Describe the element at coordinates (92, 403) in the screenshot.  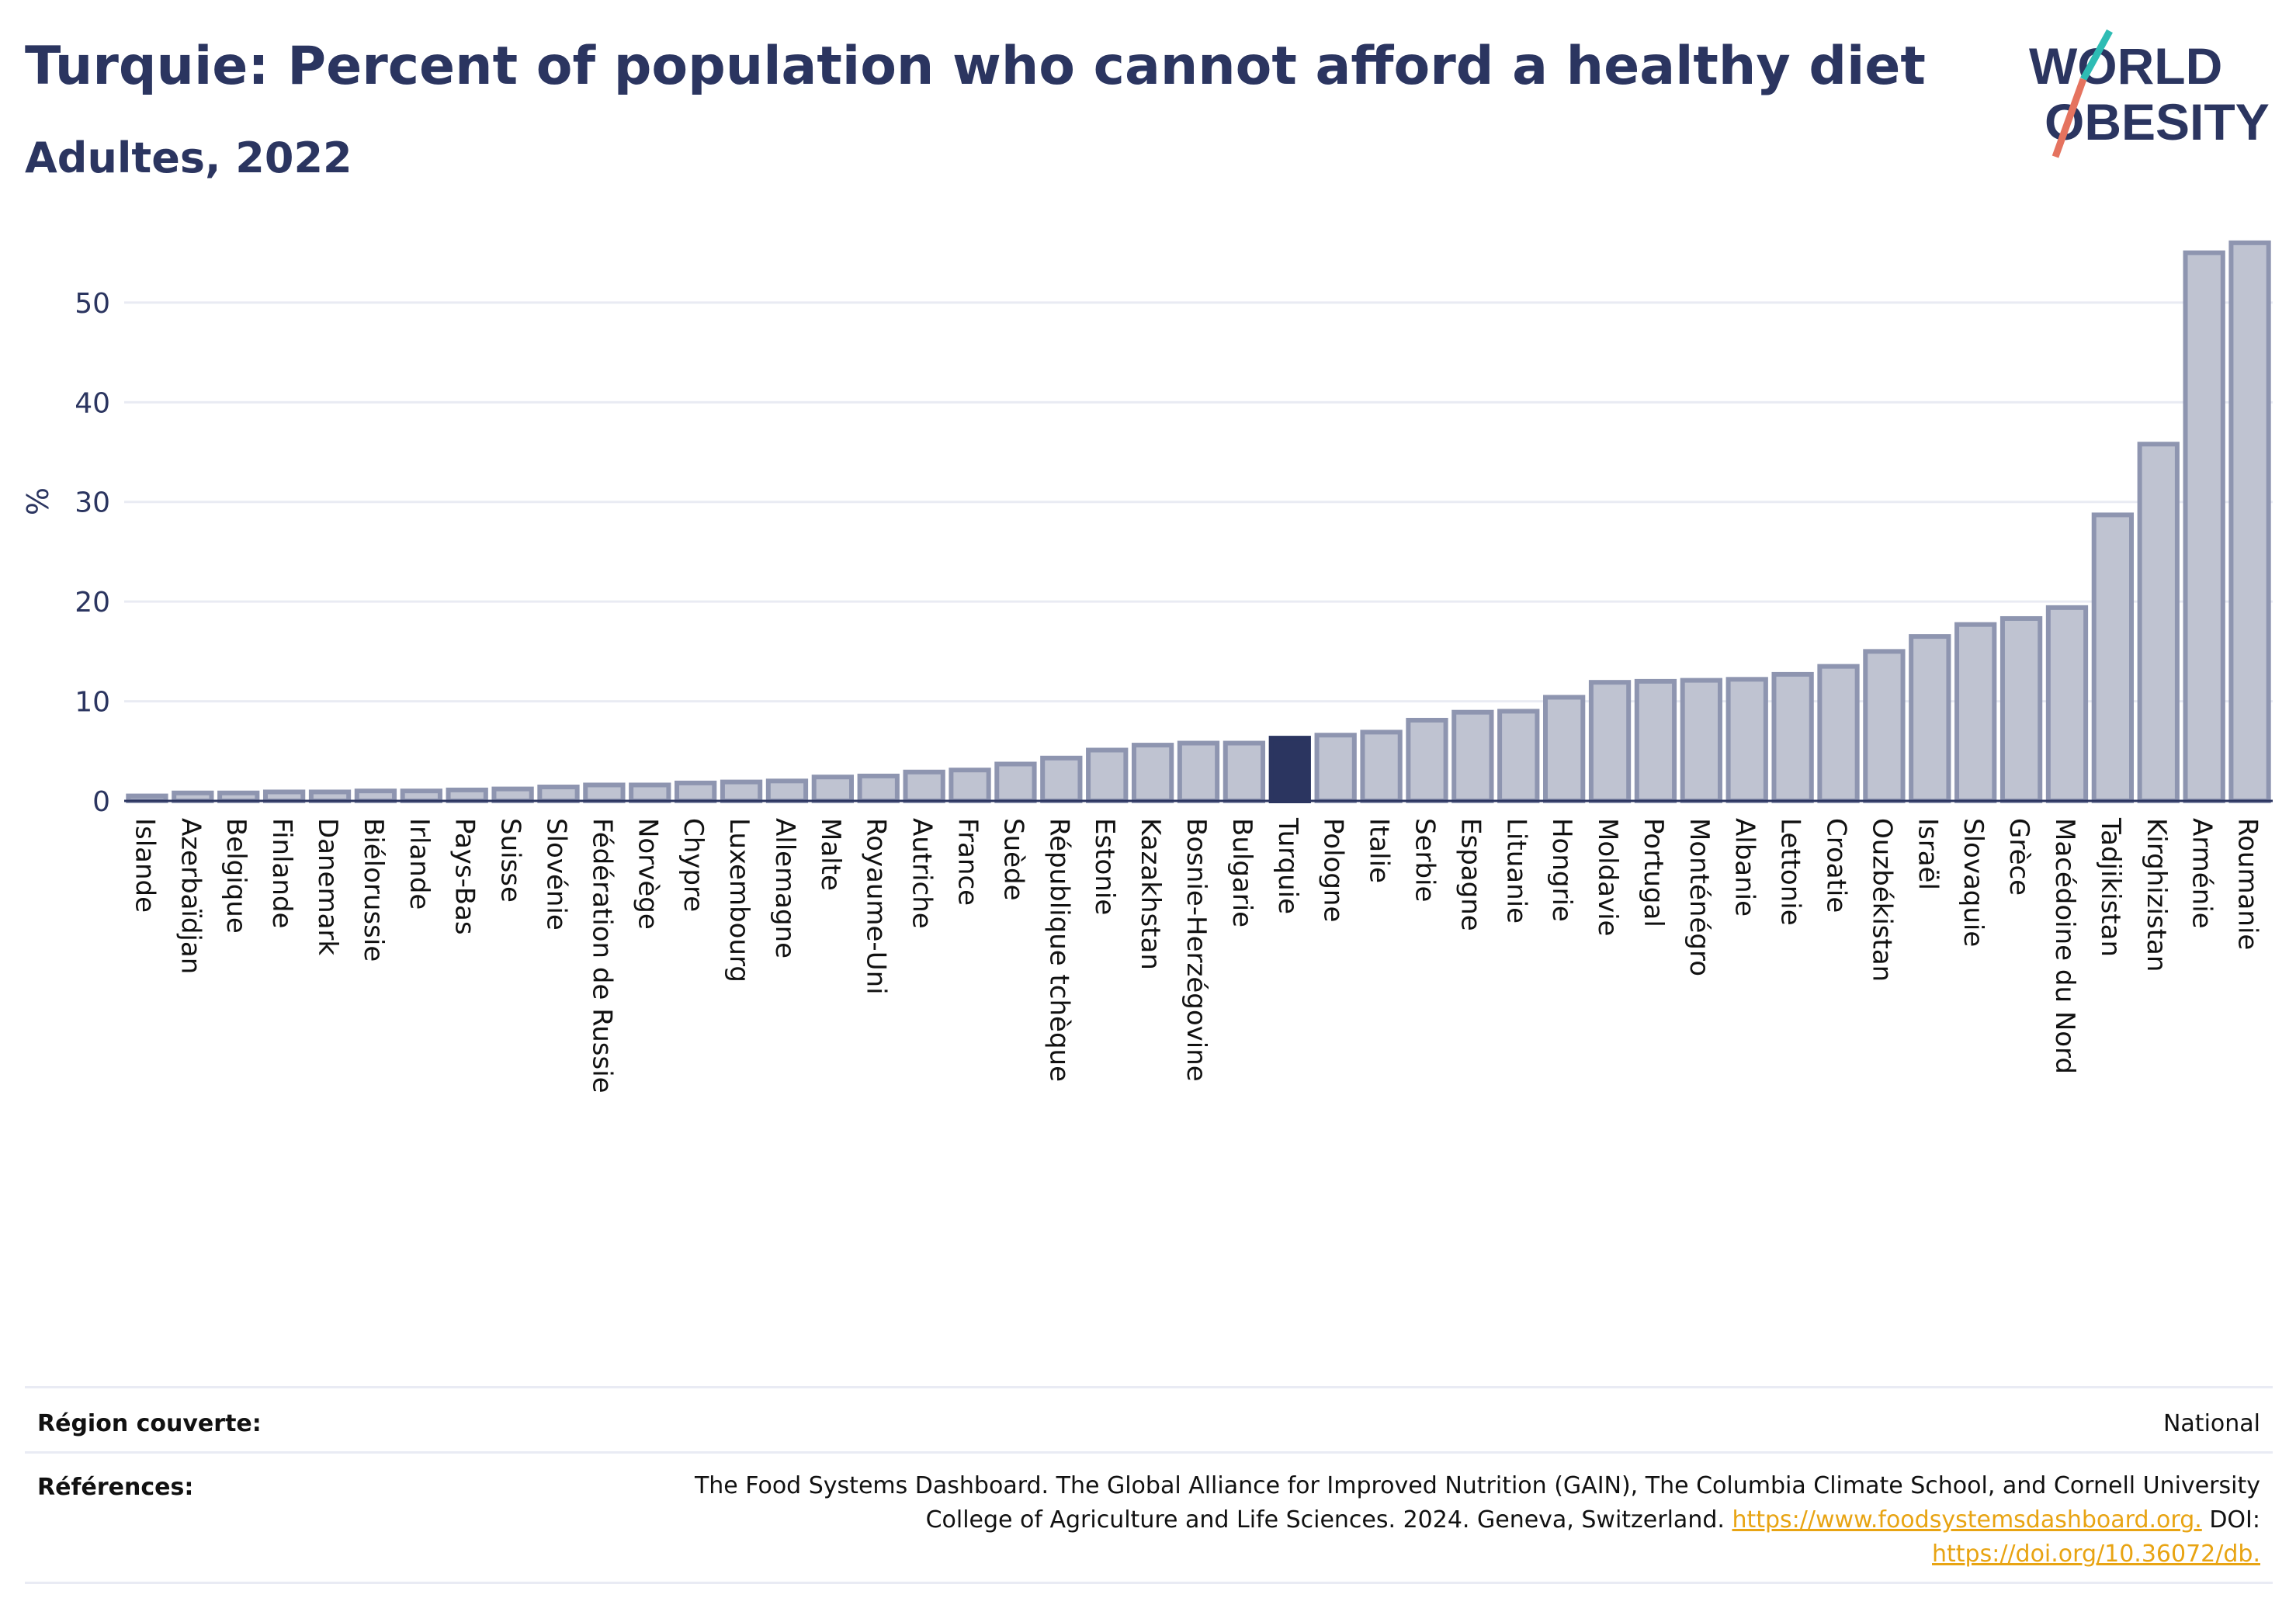
I see `y-tick-label: 40` at that location.